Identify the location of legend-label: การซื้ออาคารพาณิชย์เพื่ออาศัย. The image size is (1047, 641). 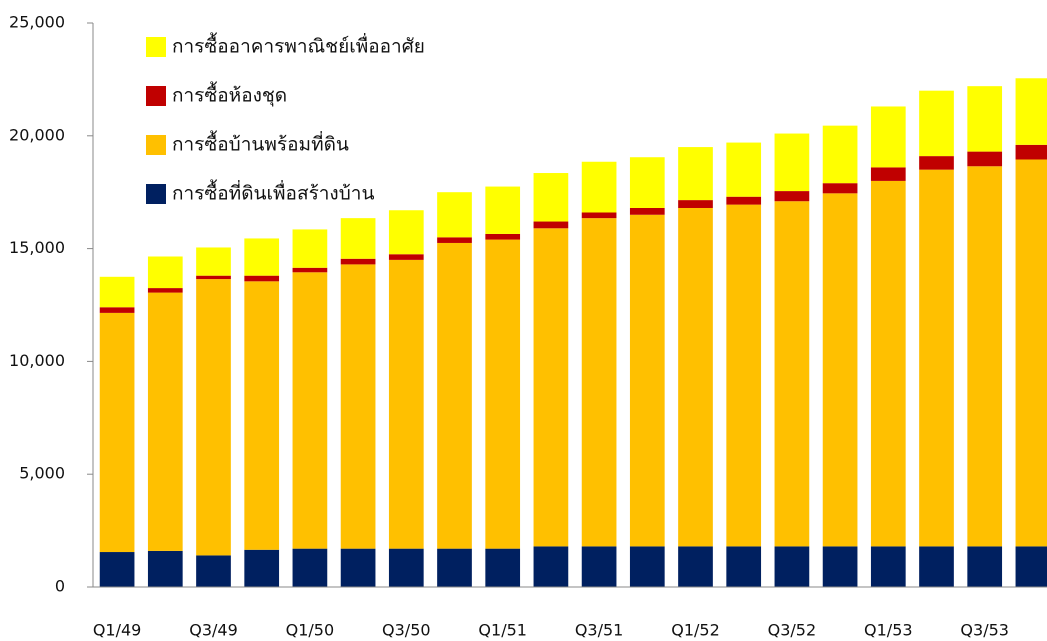
(298, 45).